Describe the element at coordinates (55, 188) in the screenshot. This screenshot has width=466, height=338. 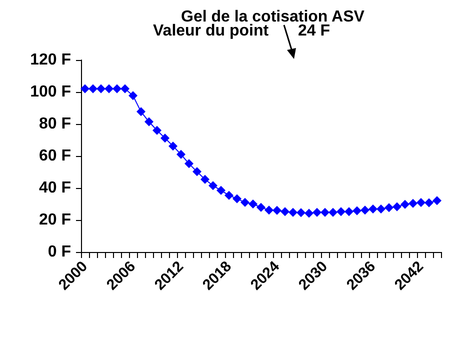
I see `y-tick-label: 40 F` at that location.